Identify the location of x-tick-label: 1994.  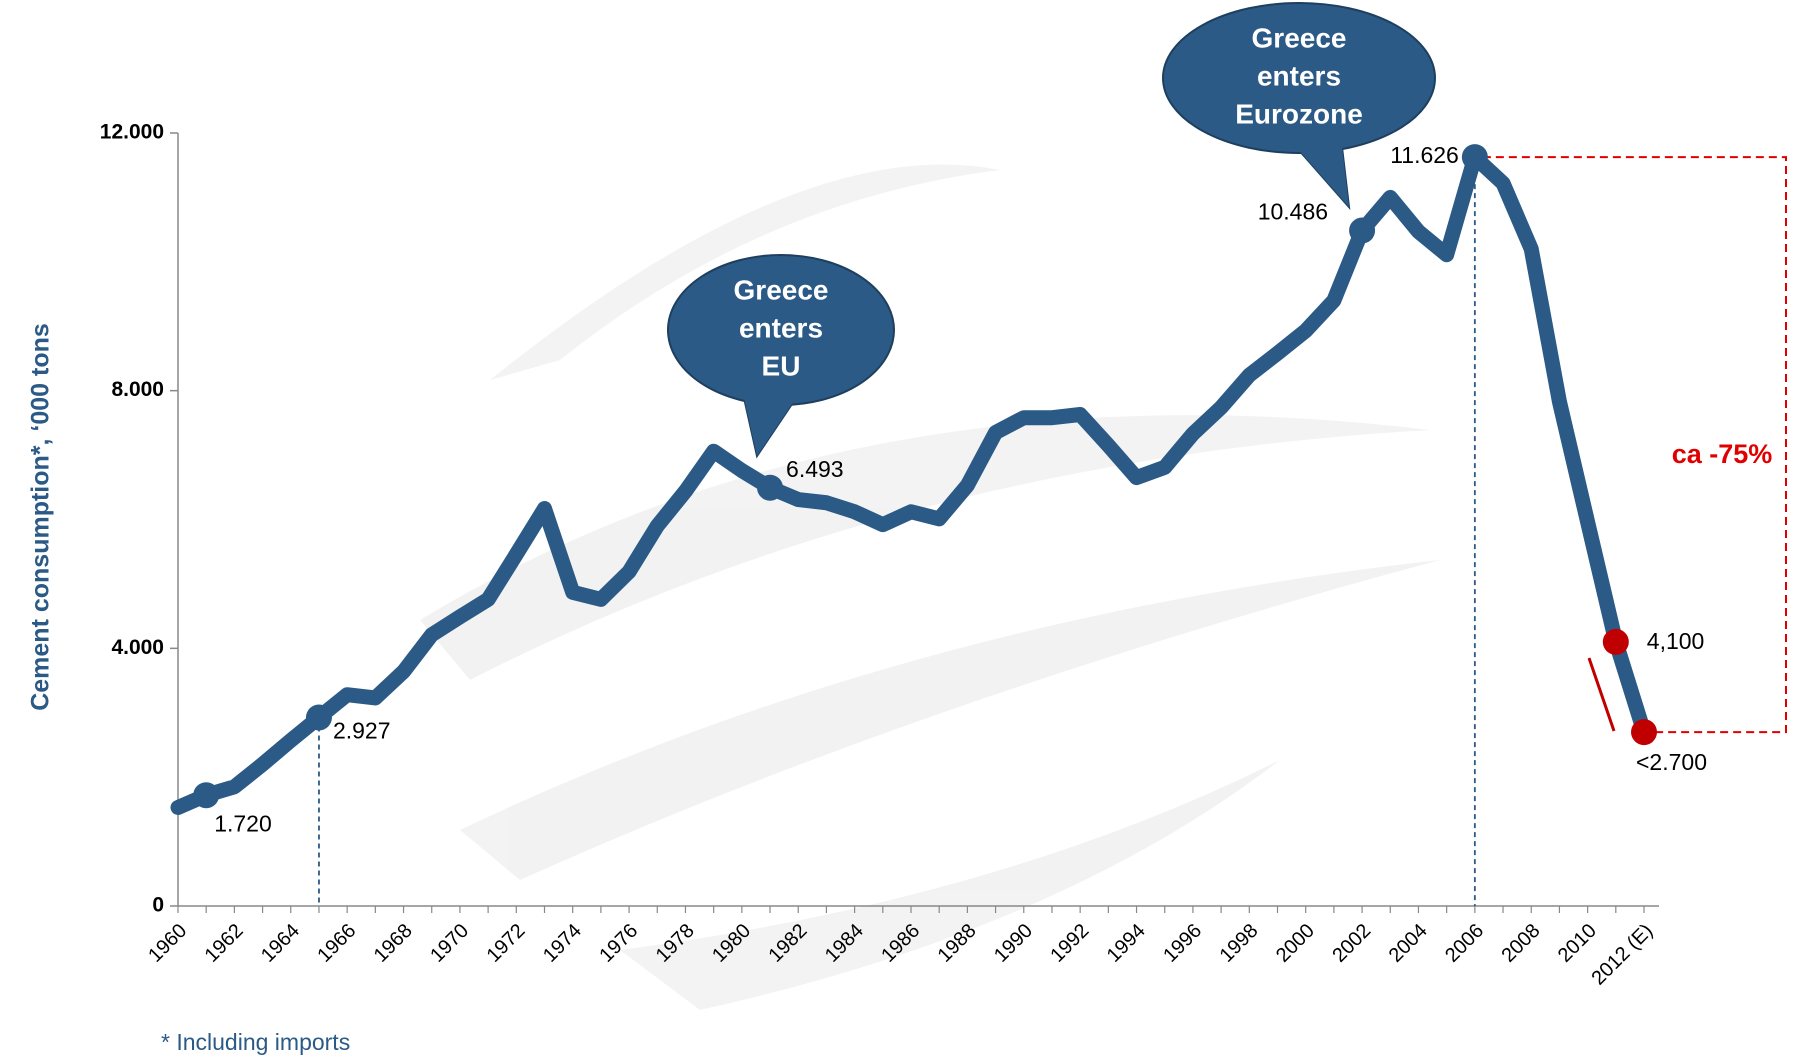
(1126, 943).